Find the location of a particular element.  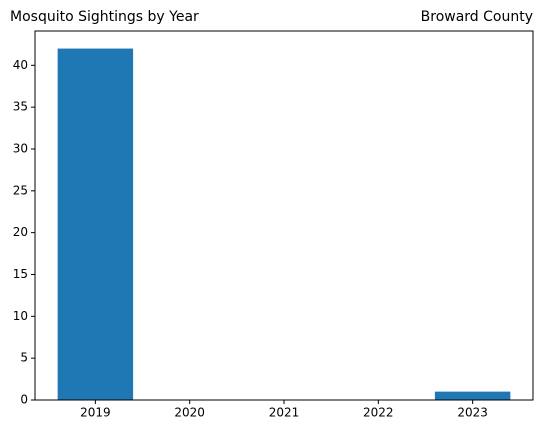

y-tick-label: 15 is located at coordinates (20, 274).